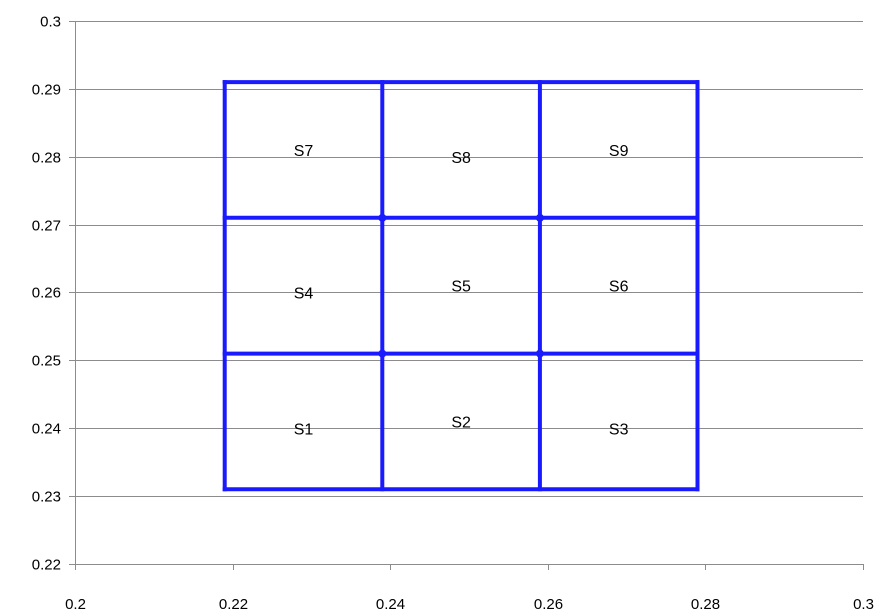 Image resolution: width=882 pixels, height=615 pixels. I want to click on cell-label-s8: S8, so click(461, 158).